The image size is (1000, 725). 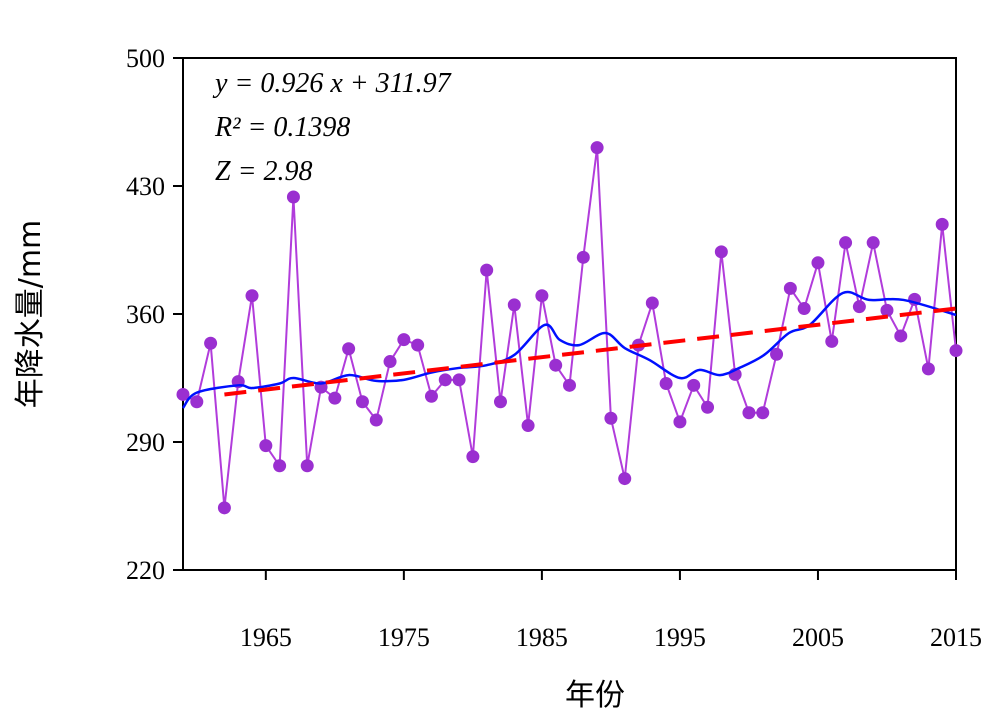 What do you see at coordinates (266, 637) in the screenshot?
I see `x-tick-label: 1965` at bounding box center [266, 637].